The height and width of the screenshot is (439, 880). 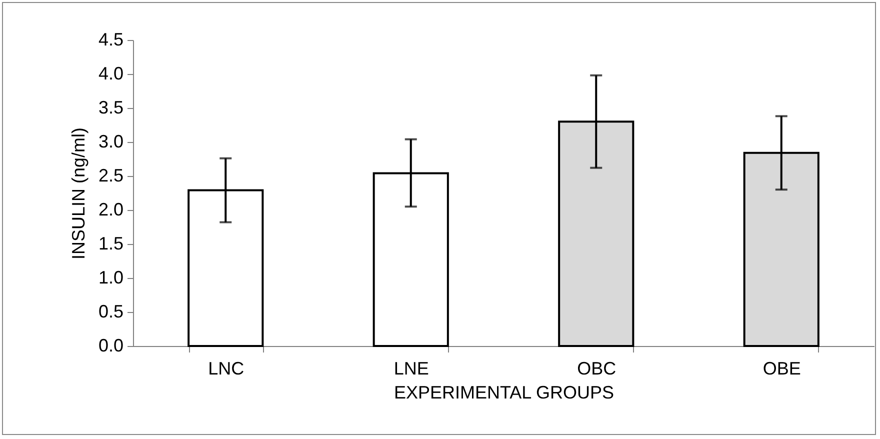 I want to click on y-tick-label: 2.5, so click(x=111, y=176).